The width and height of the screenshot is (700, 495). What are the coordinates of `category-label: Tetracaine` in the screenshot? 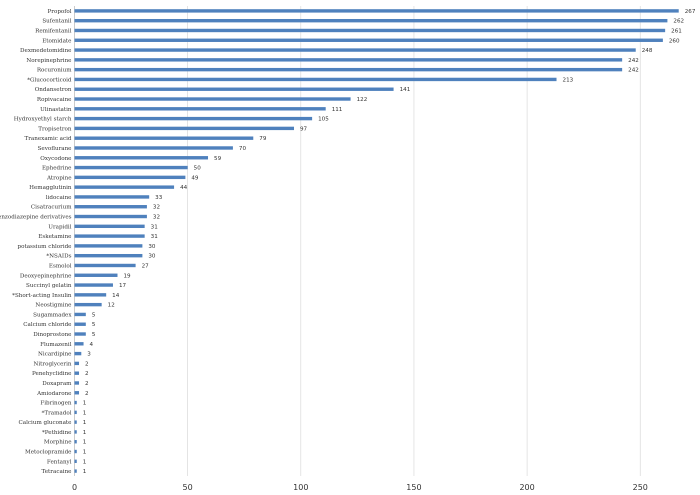 It's located at (56, 472).